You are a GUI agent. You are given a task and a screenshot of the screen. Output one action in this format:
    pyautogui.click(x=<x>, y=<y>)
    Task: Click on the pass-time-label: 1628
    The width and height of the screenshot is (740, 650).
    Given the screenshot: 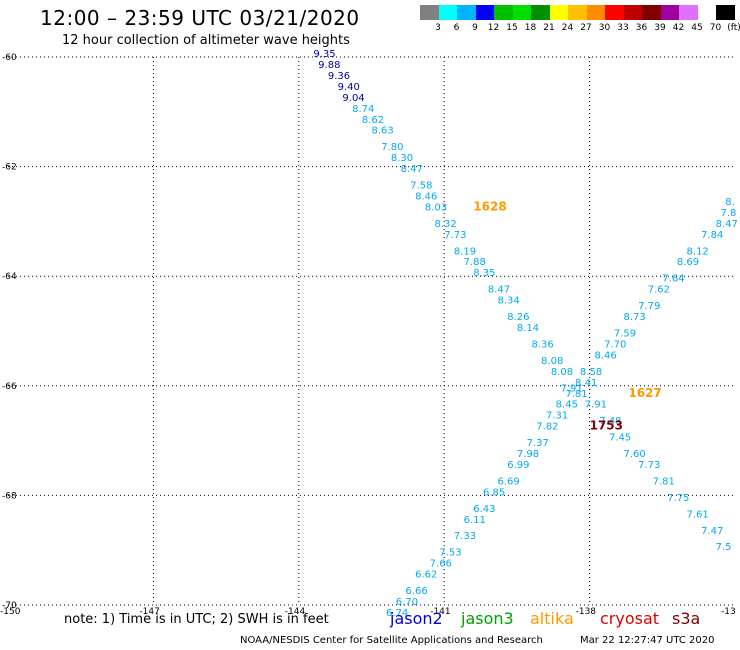 What is the action you would take?
    pyautogui.click(x=489, y=206)
    